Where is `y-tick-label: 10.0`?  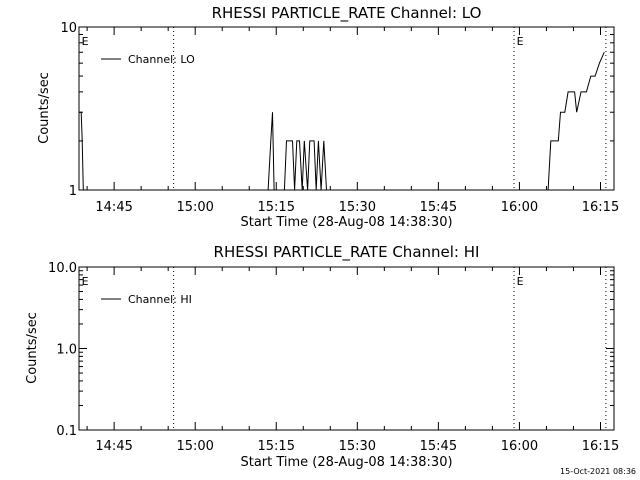 y-tick-label: 10.0 is located at coordinates (62, 268).